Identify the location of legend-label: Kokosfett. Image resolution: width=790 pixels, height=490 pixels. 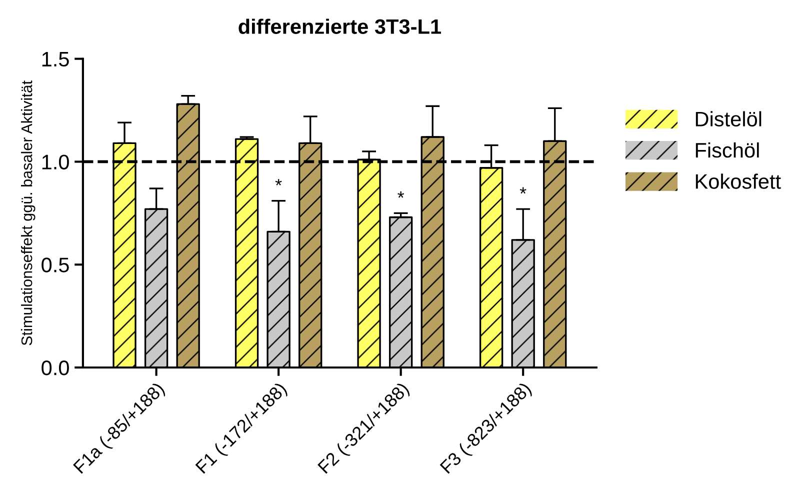
(738, 181).